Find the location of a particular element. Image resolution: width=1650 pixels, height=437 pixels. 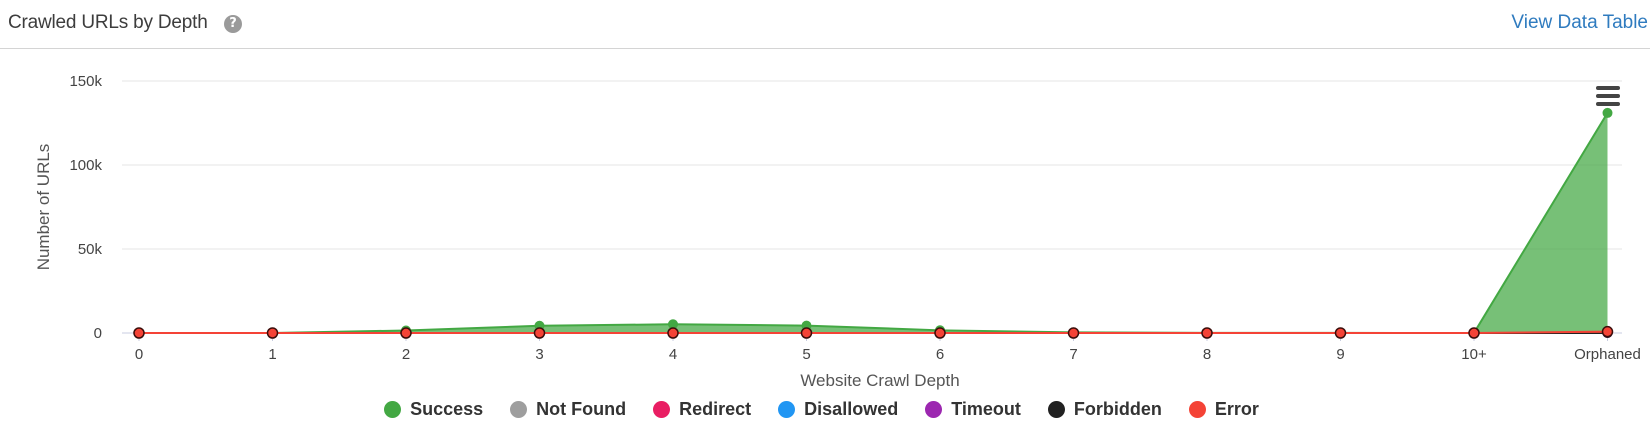

x-tick-label: 1 is located at coordinates (272, 354).